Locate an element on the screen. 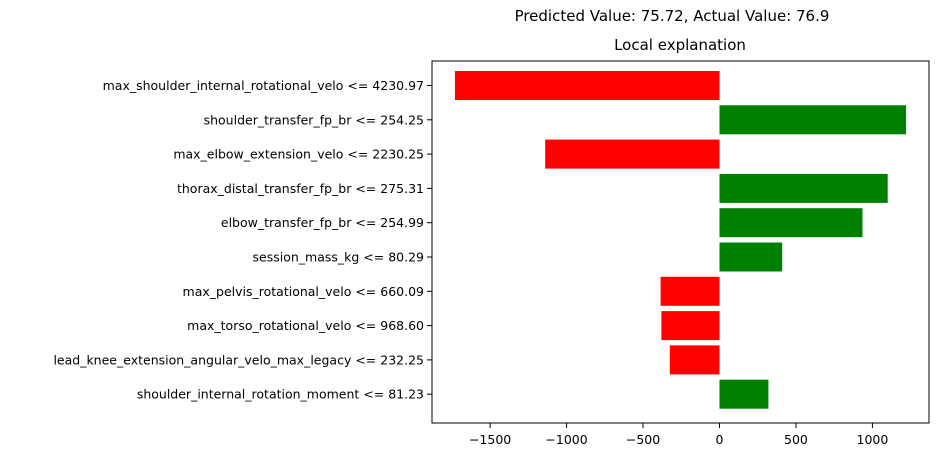  y-tick-label-2: max_elbow_extension_velo <= 2230.25 is located at coordinates (298, 154).